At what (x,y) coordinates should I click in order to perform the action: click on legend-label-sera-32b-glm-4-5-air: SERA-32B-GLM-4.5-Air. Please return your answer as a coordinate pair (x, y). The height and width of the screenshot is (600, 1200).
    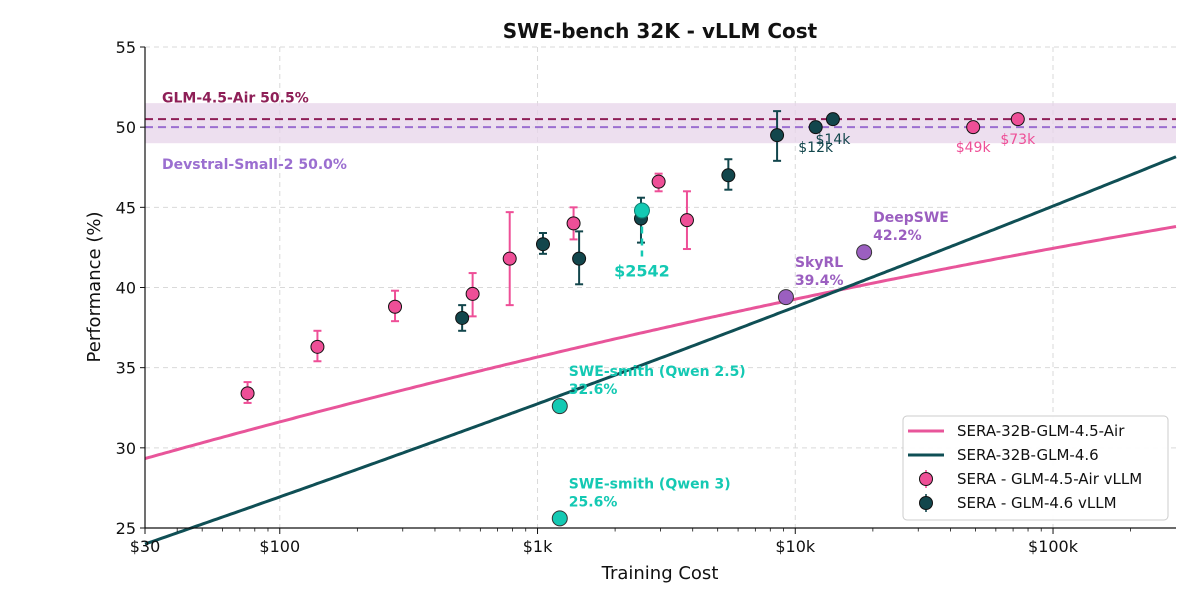
    Looking at the image, I should click on (1041, 431).